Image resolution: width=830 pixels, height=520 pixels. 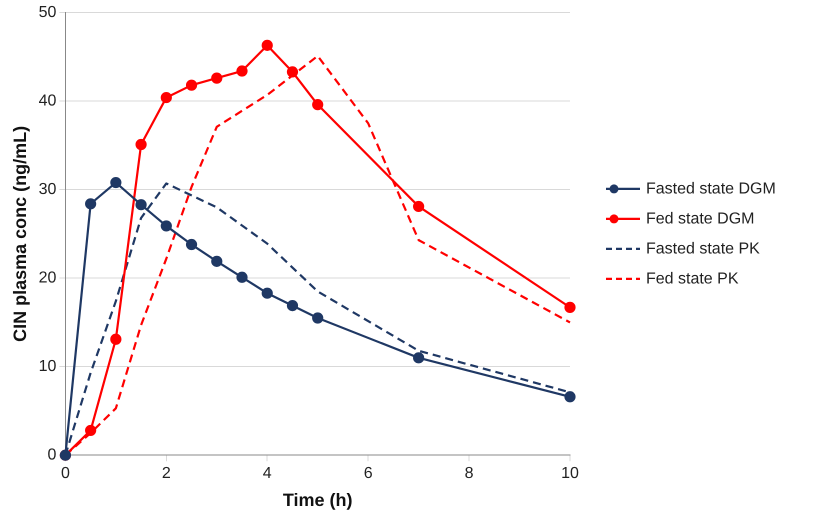 What do you see at coordinates (703, 249) in the screenshot?
I see `legend-label: Fasted state PK` at bounding box center [703, 249].